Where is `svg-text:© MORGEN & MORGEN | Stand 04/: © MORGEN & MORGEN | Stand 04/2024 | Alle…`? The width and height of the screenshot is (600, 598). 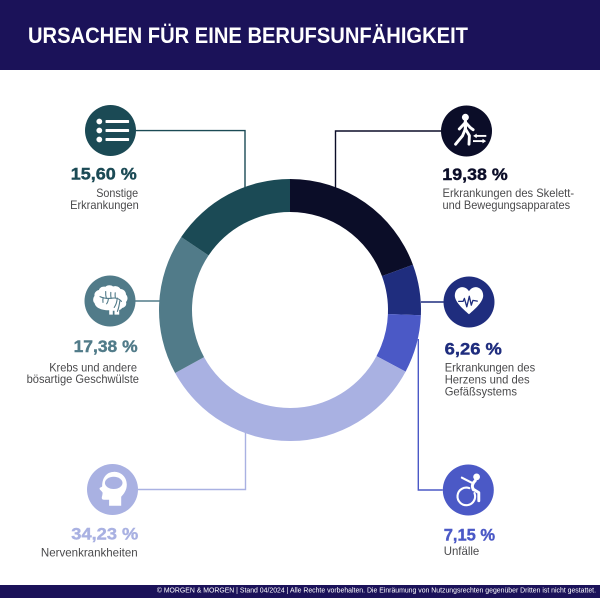 svg-text:© MORGEN & MORGEN | Stand 04/: © MORGEN & MORGEN | Stand 04/2024 | Alle… is located at coordinates (376, 590).